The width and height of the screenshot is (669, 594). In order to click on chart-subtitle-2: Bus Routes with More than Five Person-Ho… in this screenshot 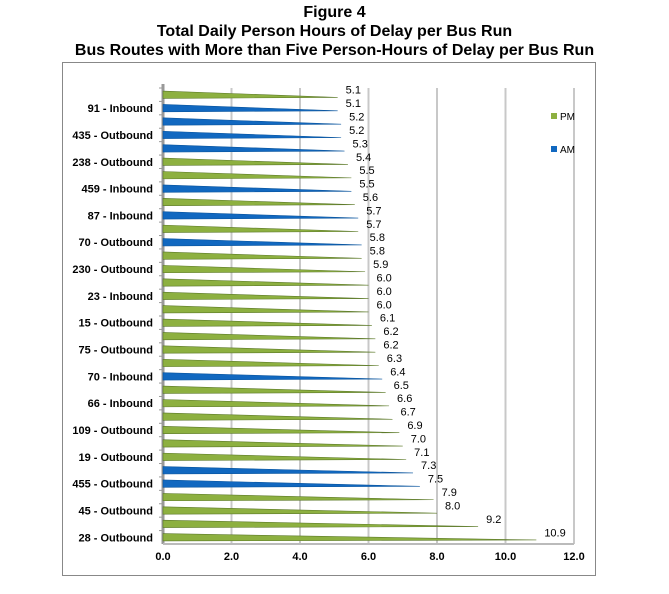, I will do `click(334, 50)`.